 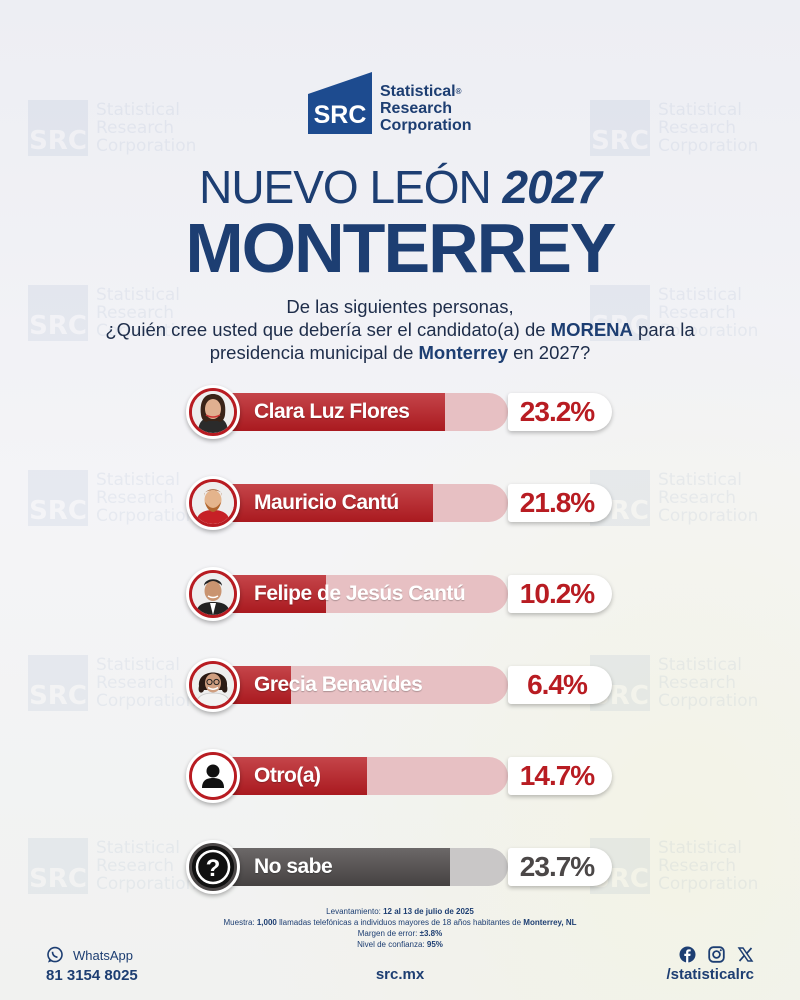 I want to click on result-row: Clara Luz Flores 23.2%, so click(x=399, y=412).